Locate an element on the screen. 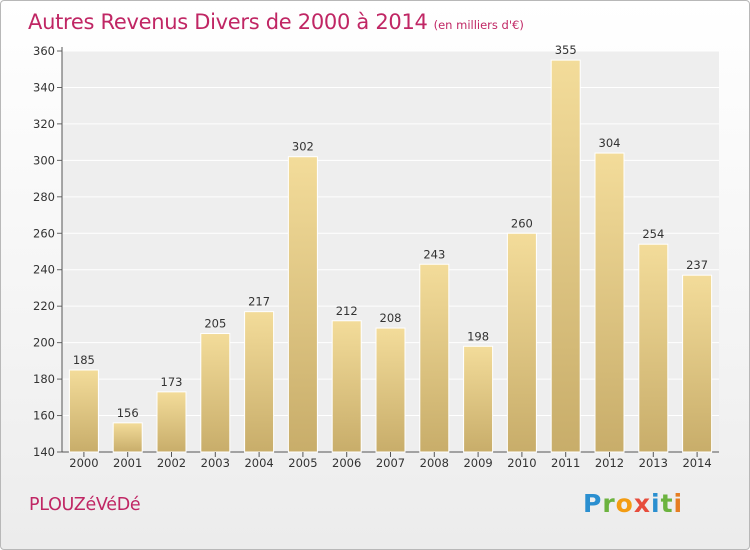 The width and height of the screenshot is (750, 550). data-label: 304 is located at coordinates (610, 143).